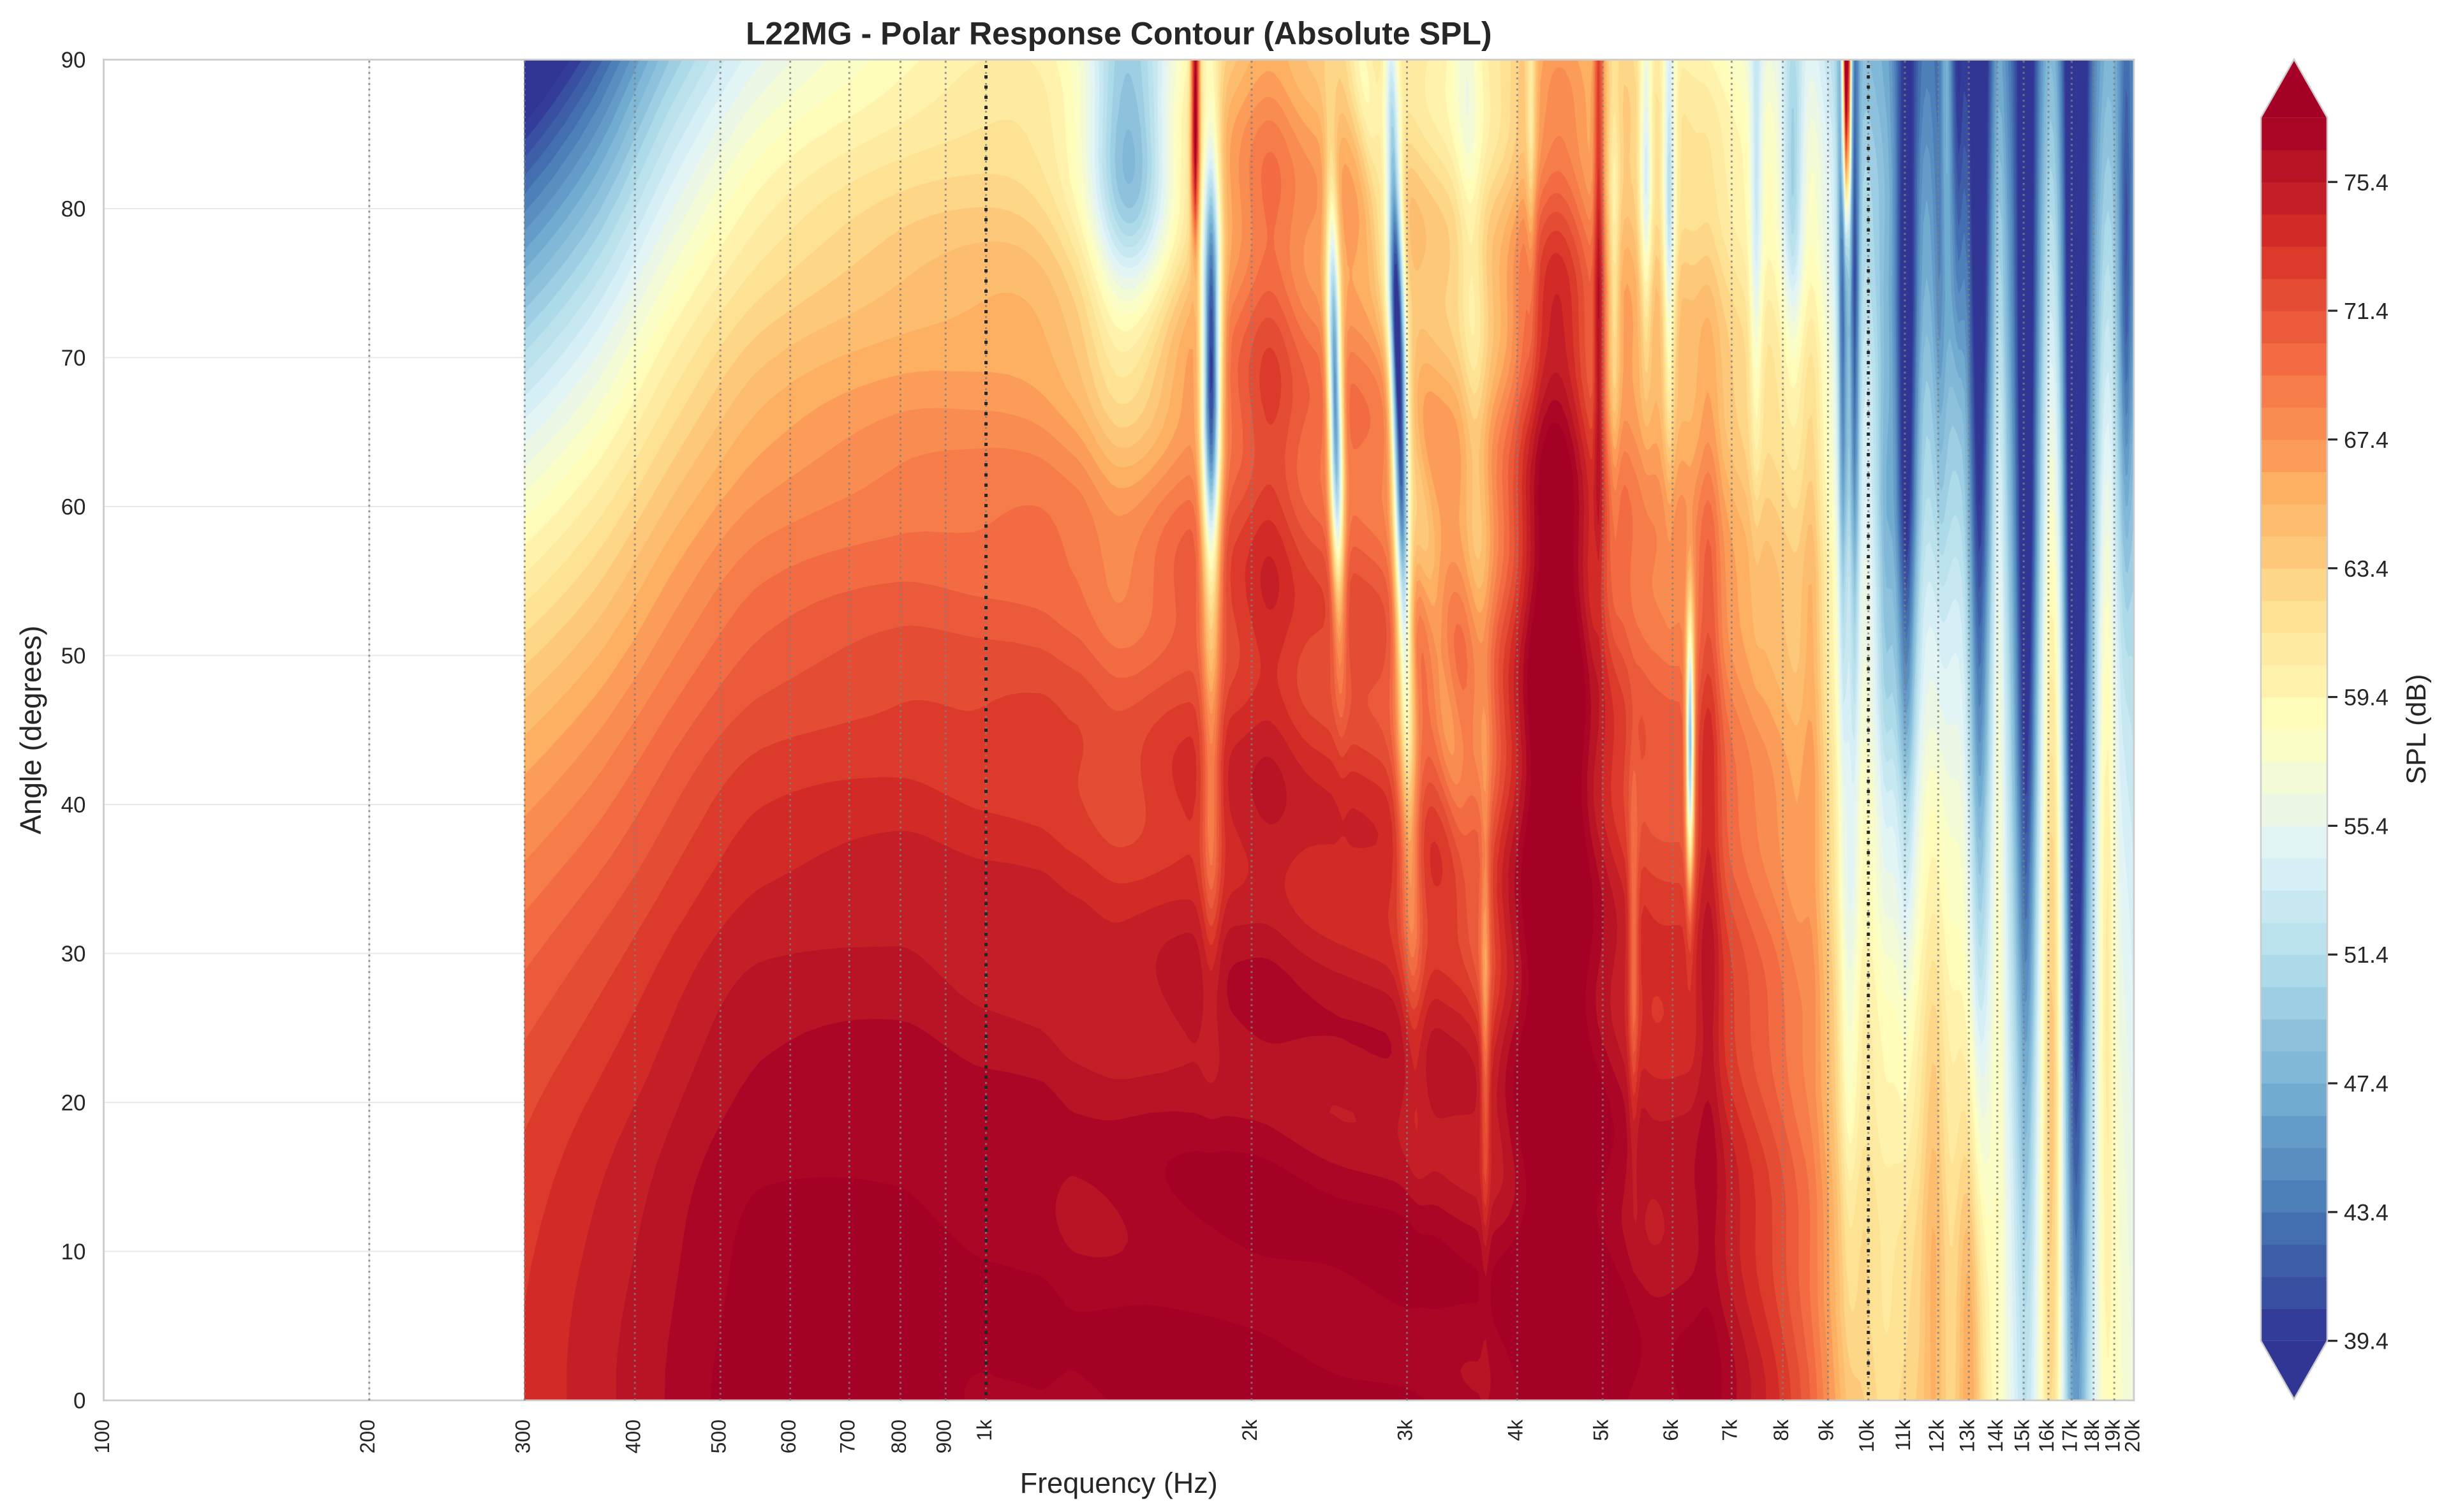 This screenshot has height=1512, width=2451. I want to click on svg-text: Frequency (Hz), so click(1119, 1483).